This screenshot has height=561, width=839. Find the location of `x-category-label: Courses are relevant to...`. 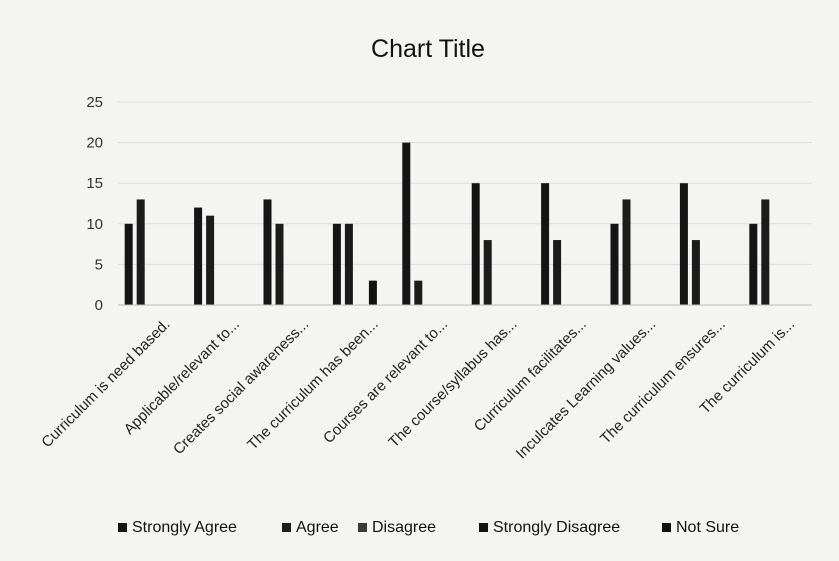

x-category-label: Courses are relevant to... is located at coordinates (385, 381).